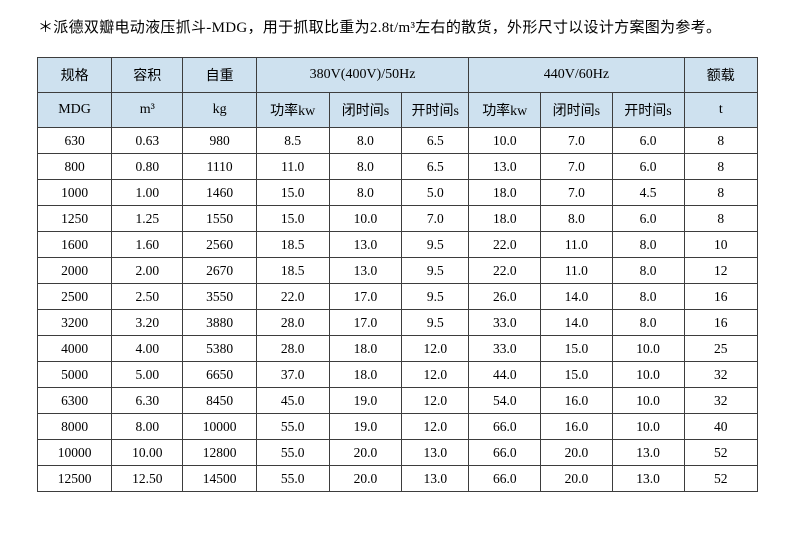  I want to click on table-cell: 4000, so click(74, 348).